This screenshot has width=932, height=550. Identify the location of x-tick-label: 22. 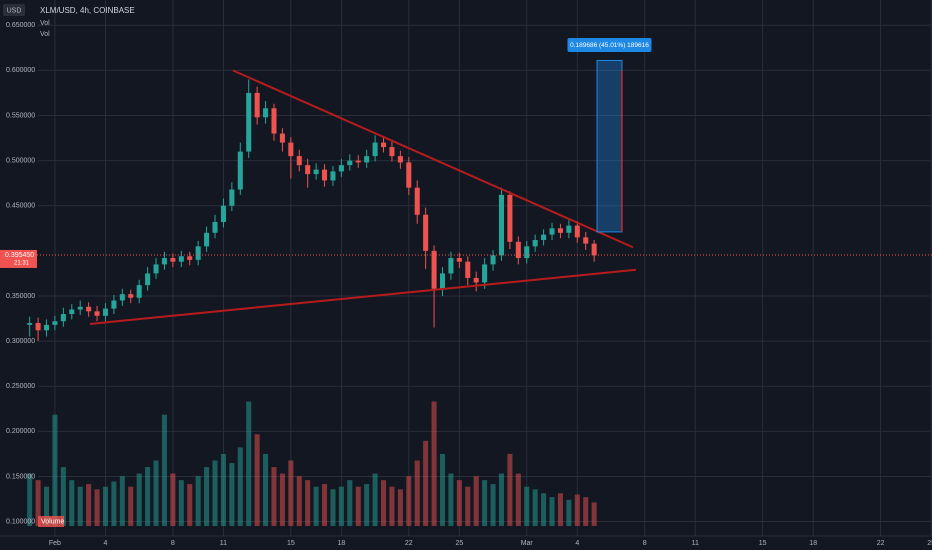
(409, 543).